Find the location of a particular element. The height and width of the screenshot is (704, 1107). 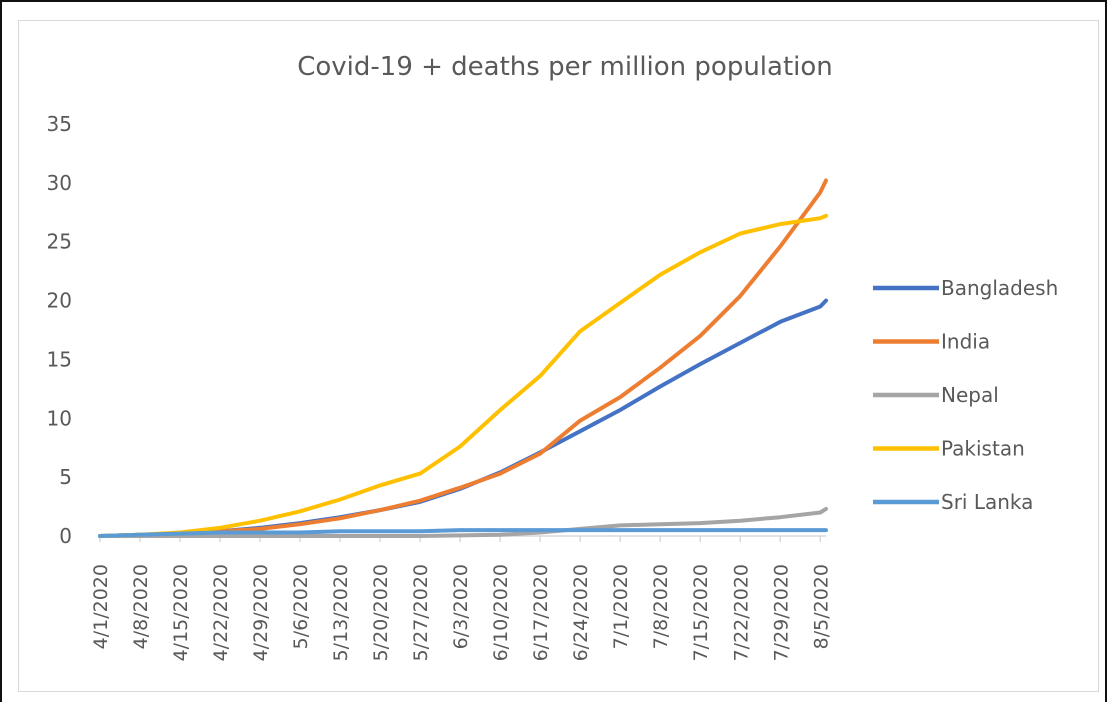

y-tick-label: 15 is located at coordinates (59, 359).